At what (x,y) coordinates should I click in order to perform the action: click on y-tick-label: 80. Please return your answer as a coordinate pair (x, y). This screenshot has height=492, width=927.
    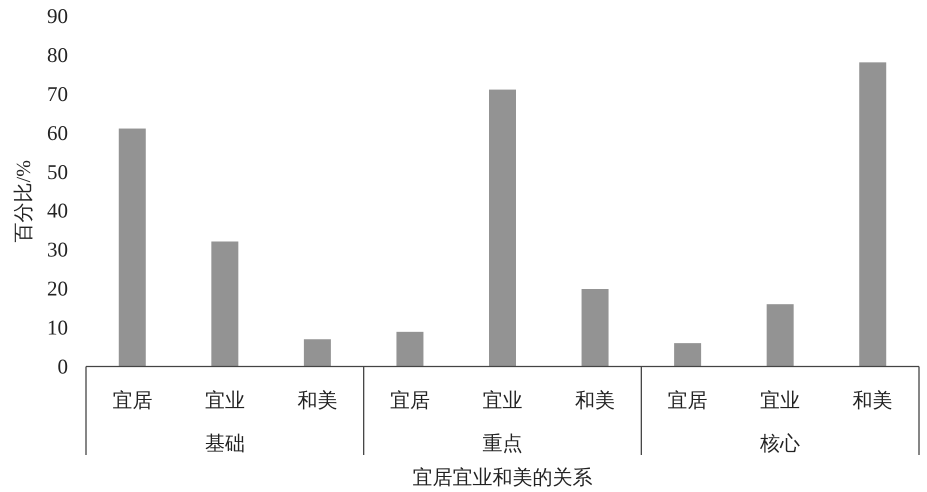
    Looking at the image, I should click on (57, 54).